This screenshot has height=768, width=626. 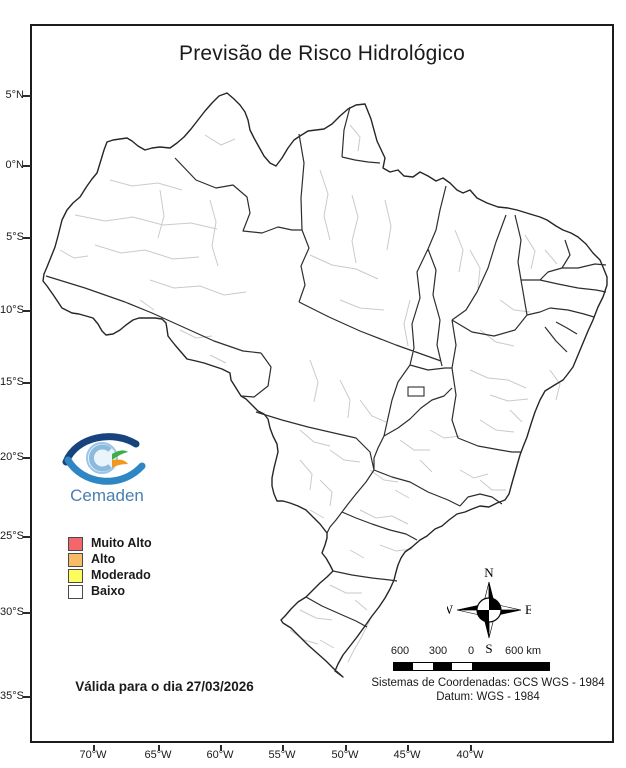 What do you see at coordinates (400, 651) in the screenshot?
I see `scale-label-600-left: 600` at bounding box center [400, 651].